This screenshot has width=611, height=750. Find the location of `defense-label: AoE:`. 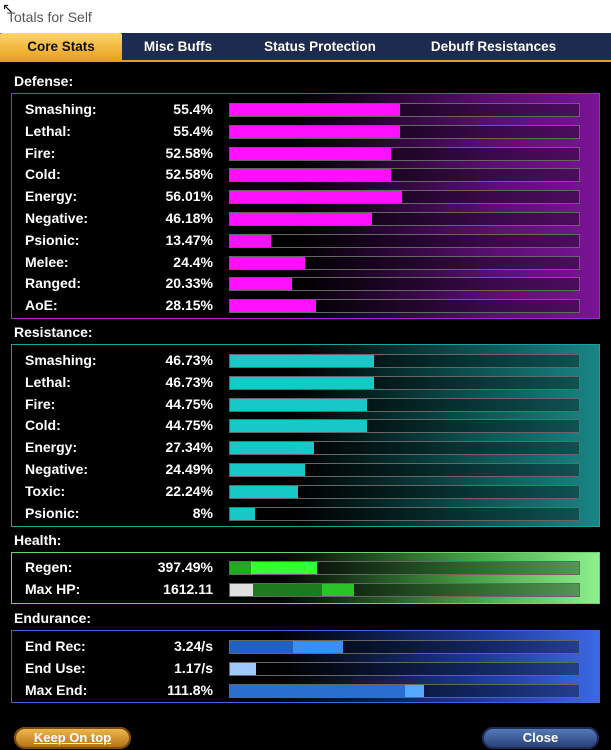

defense-label: AoE: is located at coordinates (41, 305).